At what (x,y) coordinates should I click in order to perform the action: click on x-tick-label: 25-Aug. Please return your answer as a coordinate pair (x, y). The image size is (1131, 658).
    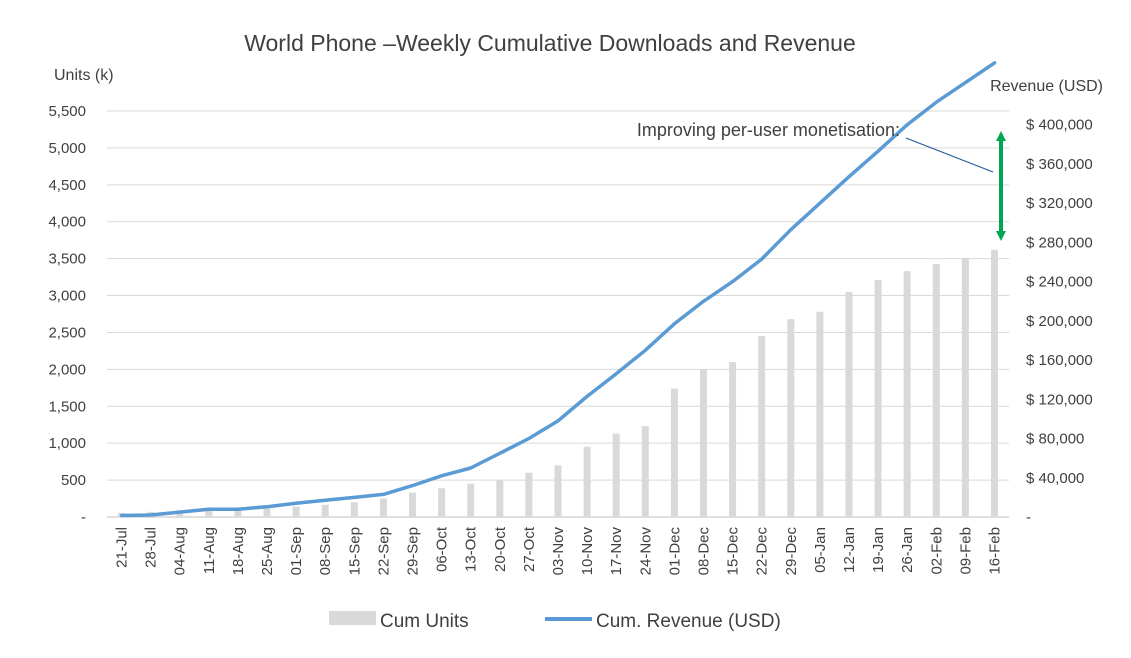
    Looking at the image, I should click on (267, 551).